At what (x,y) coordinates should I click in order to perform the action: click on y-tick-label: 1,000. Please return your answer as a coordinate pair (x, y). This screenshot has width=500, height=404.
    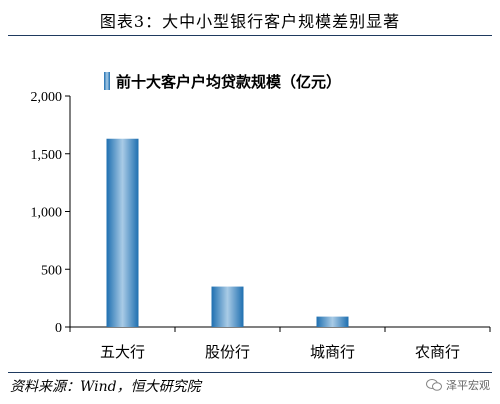
    Looking at the image, I should click on (47, 213).